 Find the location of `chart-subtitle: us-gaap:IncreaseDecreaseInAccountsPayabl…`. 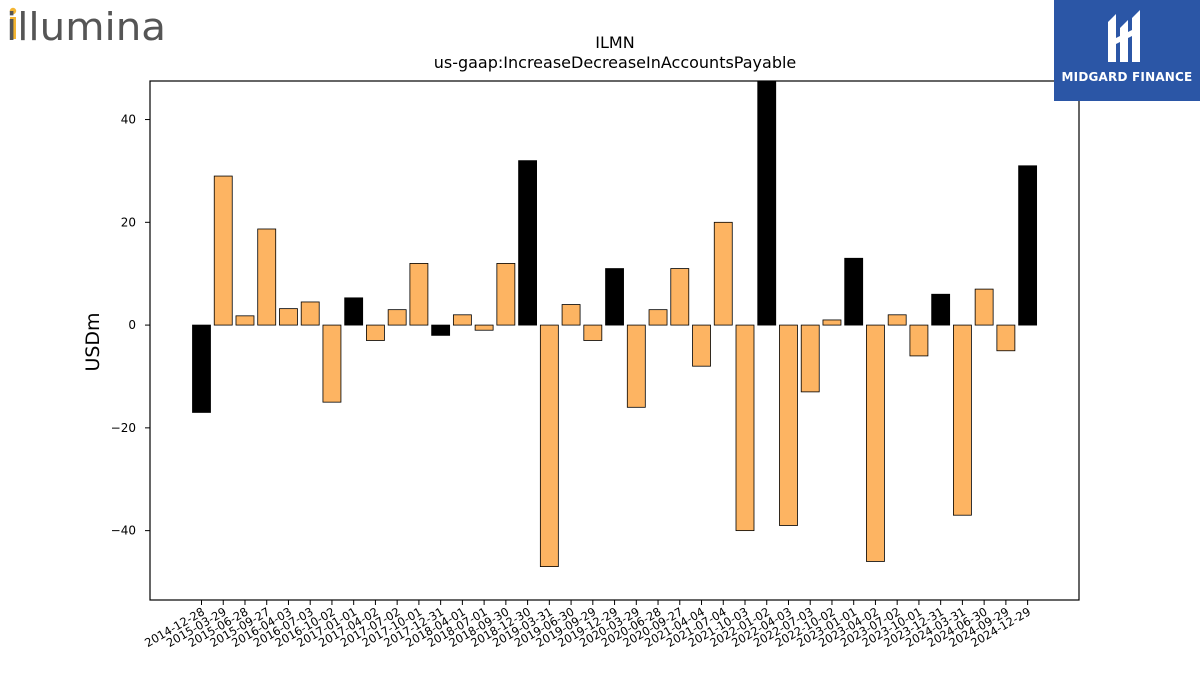

chart-subtitle: us-gaap:IncreaseDecreaseInAccountsPayabl… is located at coordinates (615, 62).